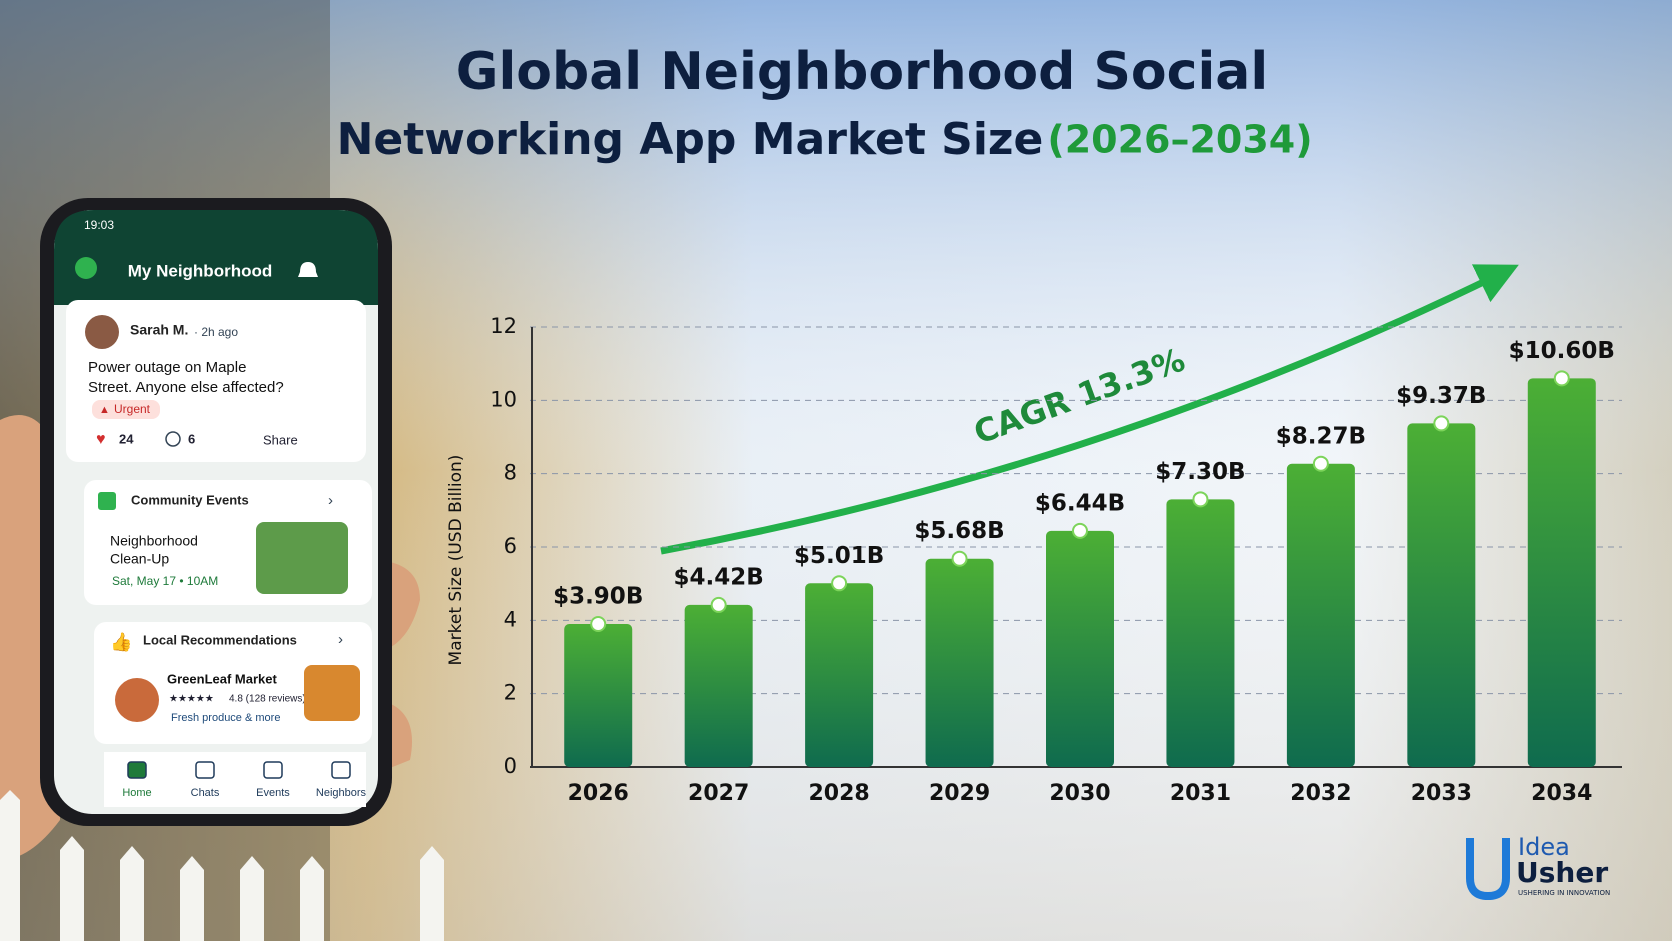 The image size is (1672, 945). What do you see at coordinates (510, 473) in the screenshot?
I see `y-tick-label: 8` at bounding box center [510, 473].